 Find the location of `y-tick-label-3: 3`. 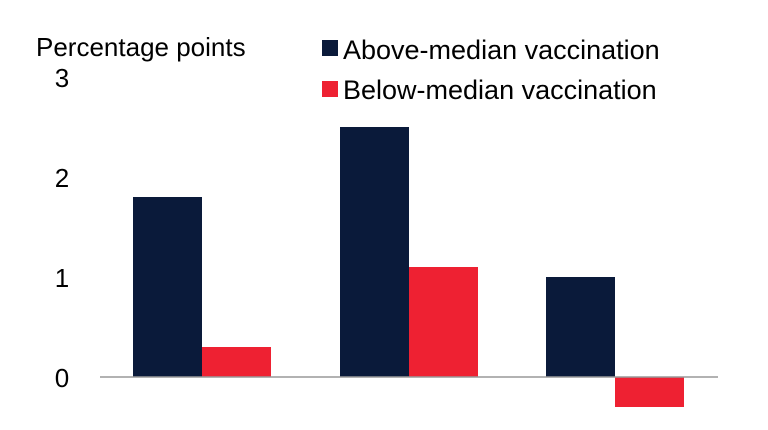

y-tick-label-3: 3 is located at coordinates (62, 78).